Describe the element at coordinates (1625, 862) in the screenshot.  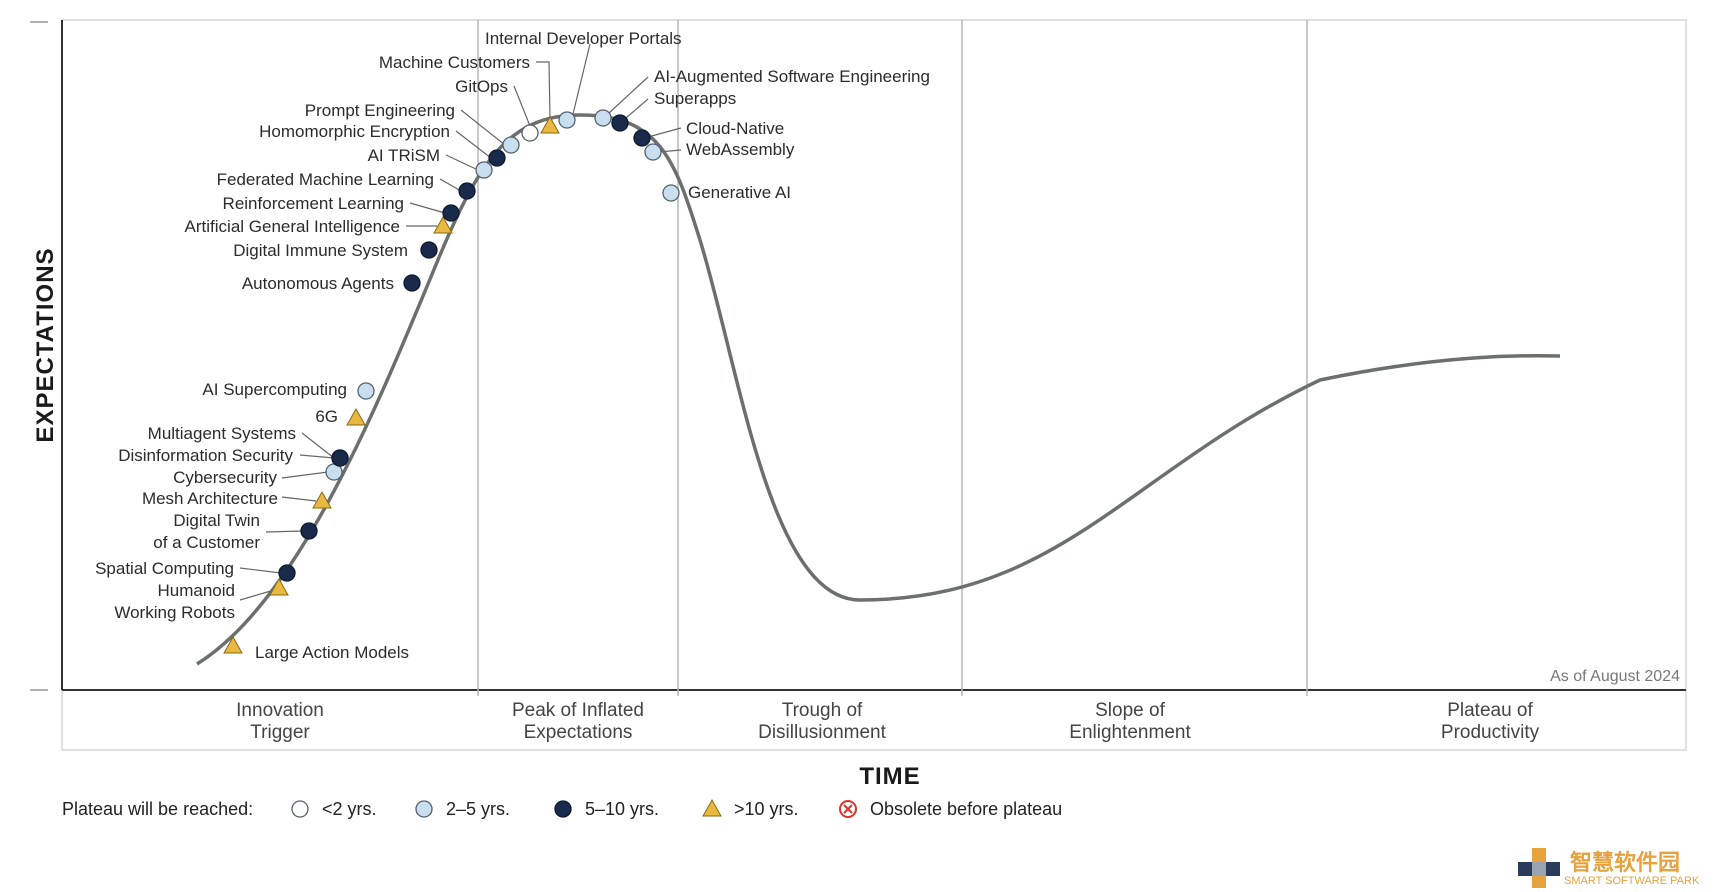
I see `logo-text-cn: 智慧软件园` at that location.